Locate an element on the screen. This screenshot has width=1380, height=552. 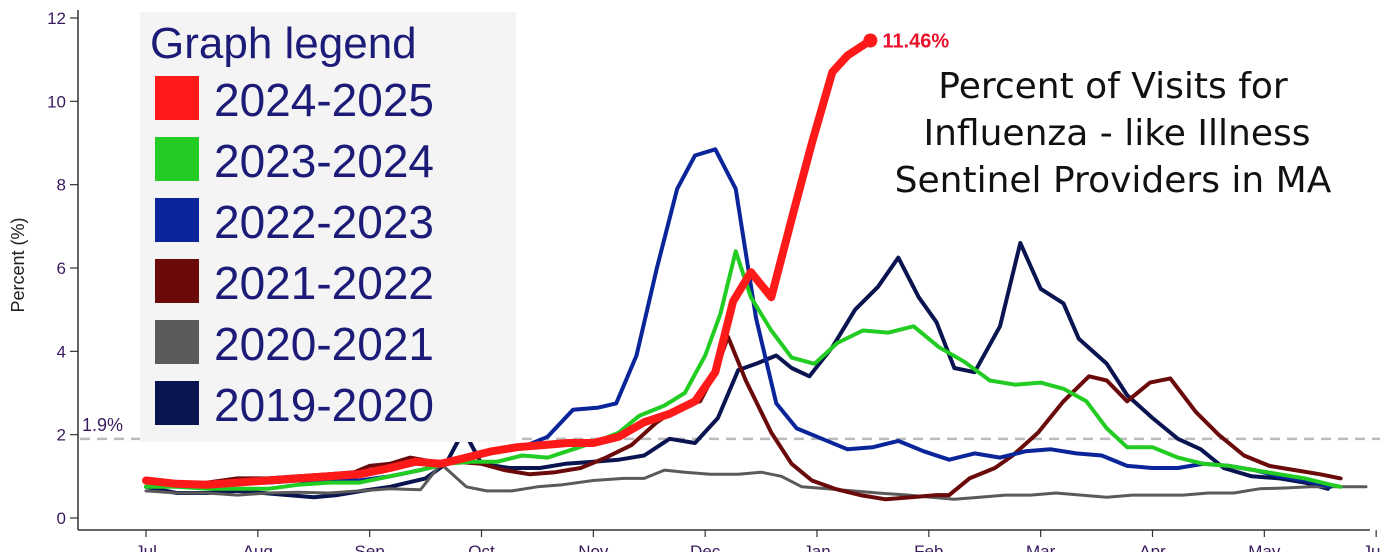
latest-value-point is located at coordinates (870, 40).